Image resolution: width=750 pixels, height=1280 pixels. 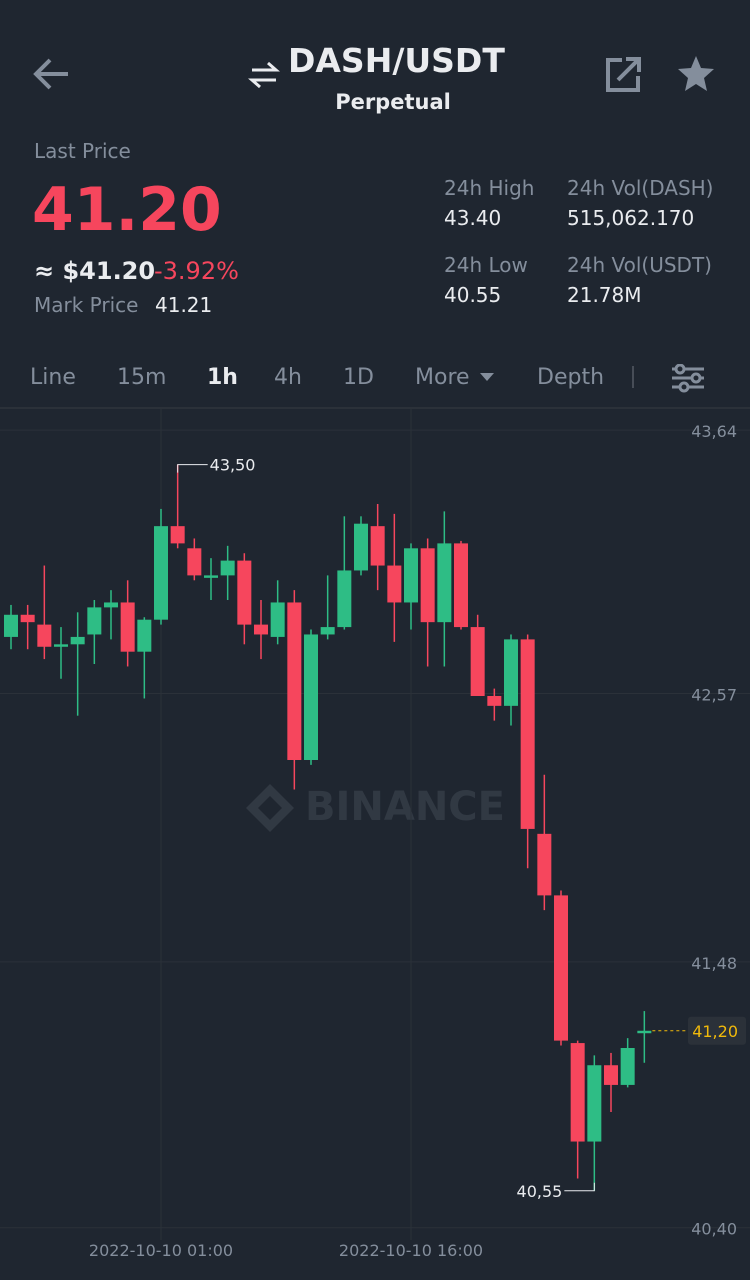 I want to click on high-marker, so click(x=192, y=468).